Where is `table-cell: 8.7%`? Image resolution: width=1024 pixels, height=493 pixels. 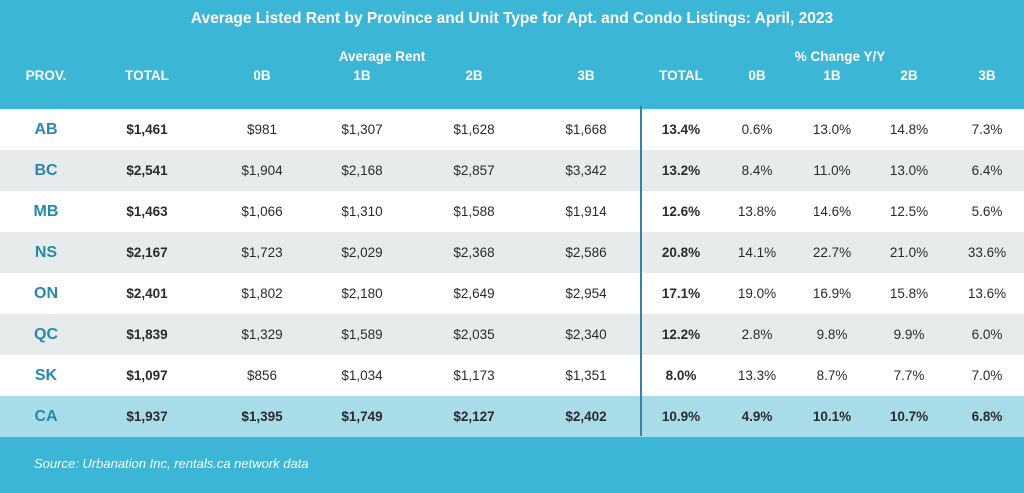
table-cell: 8.7% is located at coordinates (832, 375).